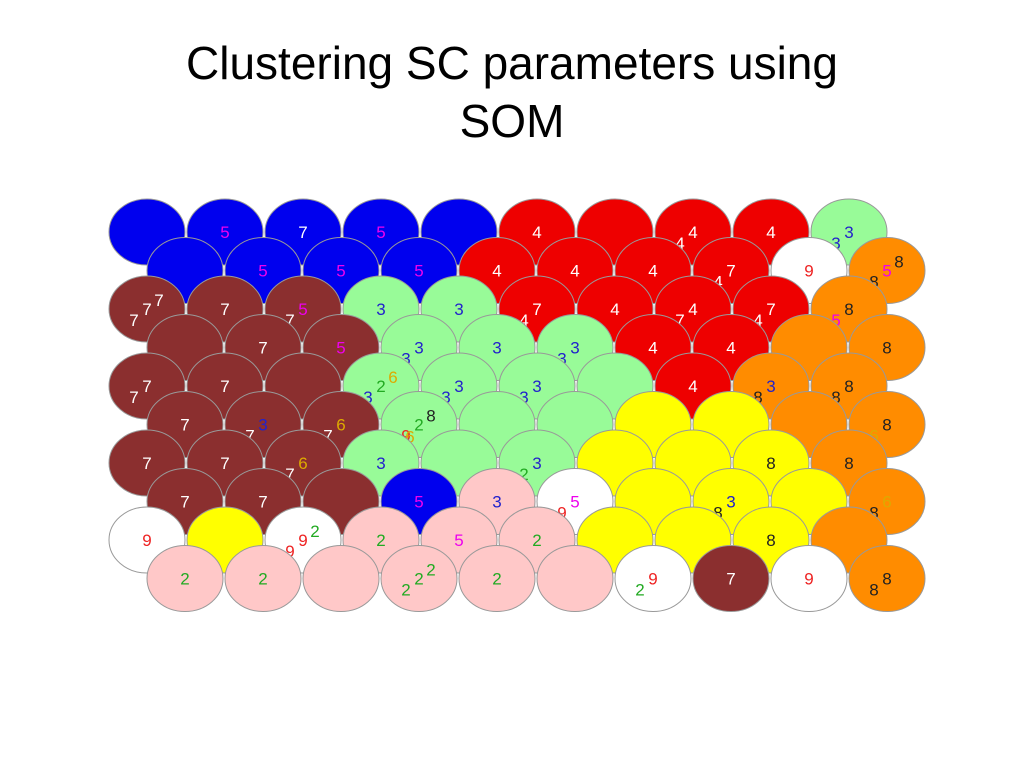 The height and width of the screenshot is (768, 1024). I want to click on som-cell: 92, so click(653, 578).